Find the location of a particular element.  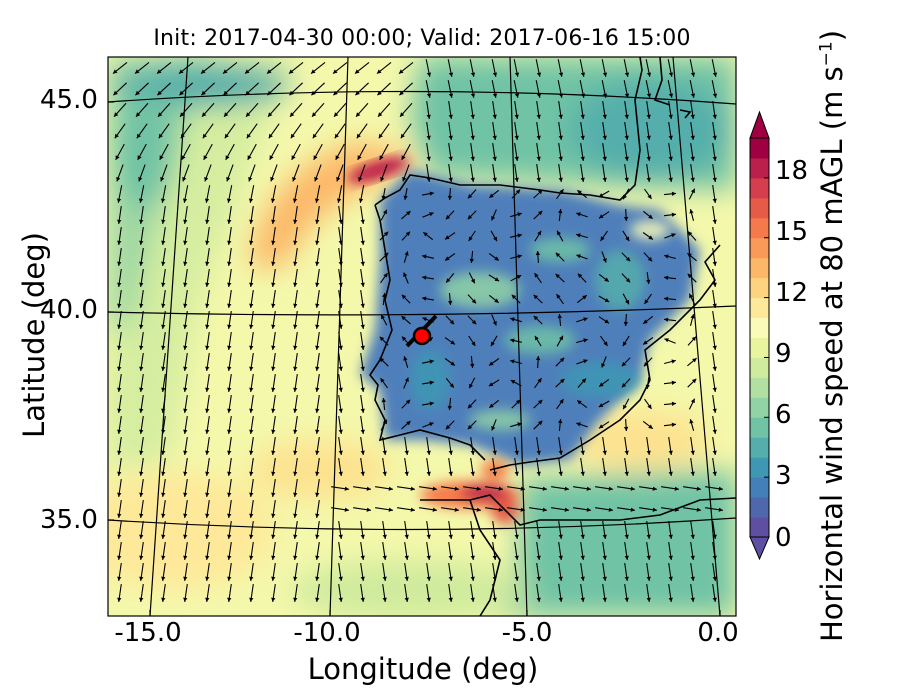

x-axis-label: Longitude (deg) is located at coordinates (423, 669).